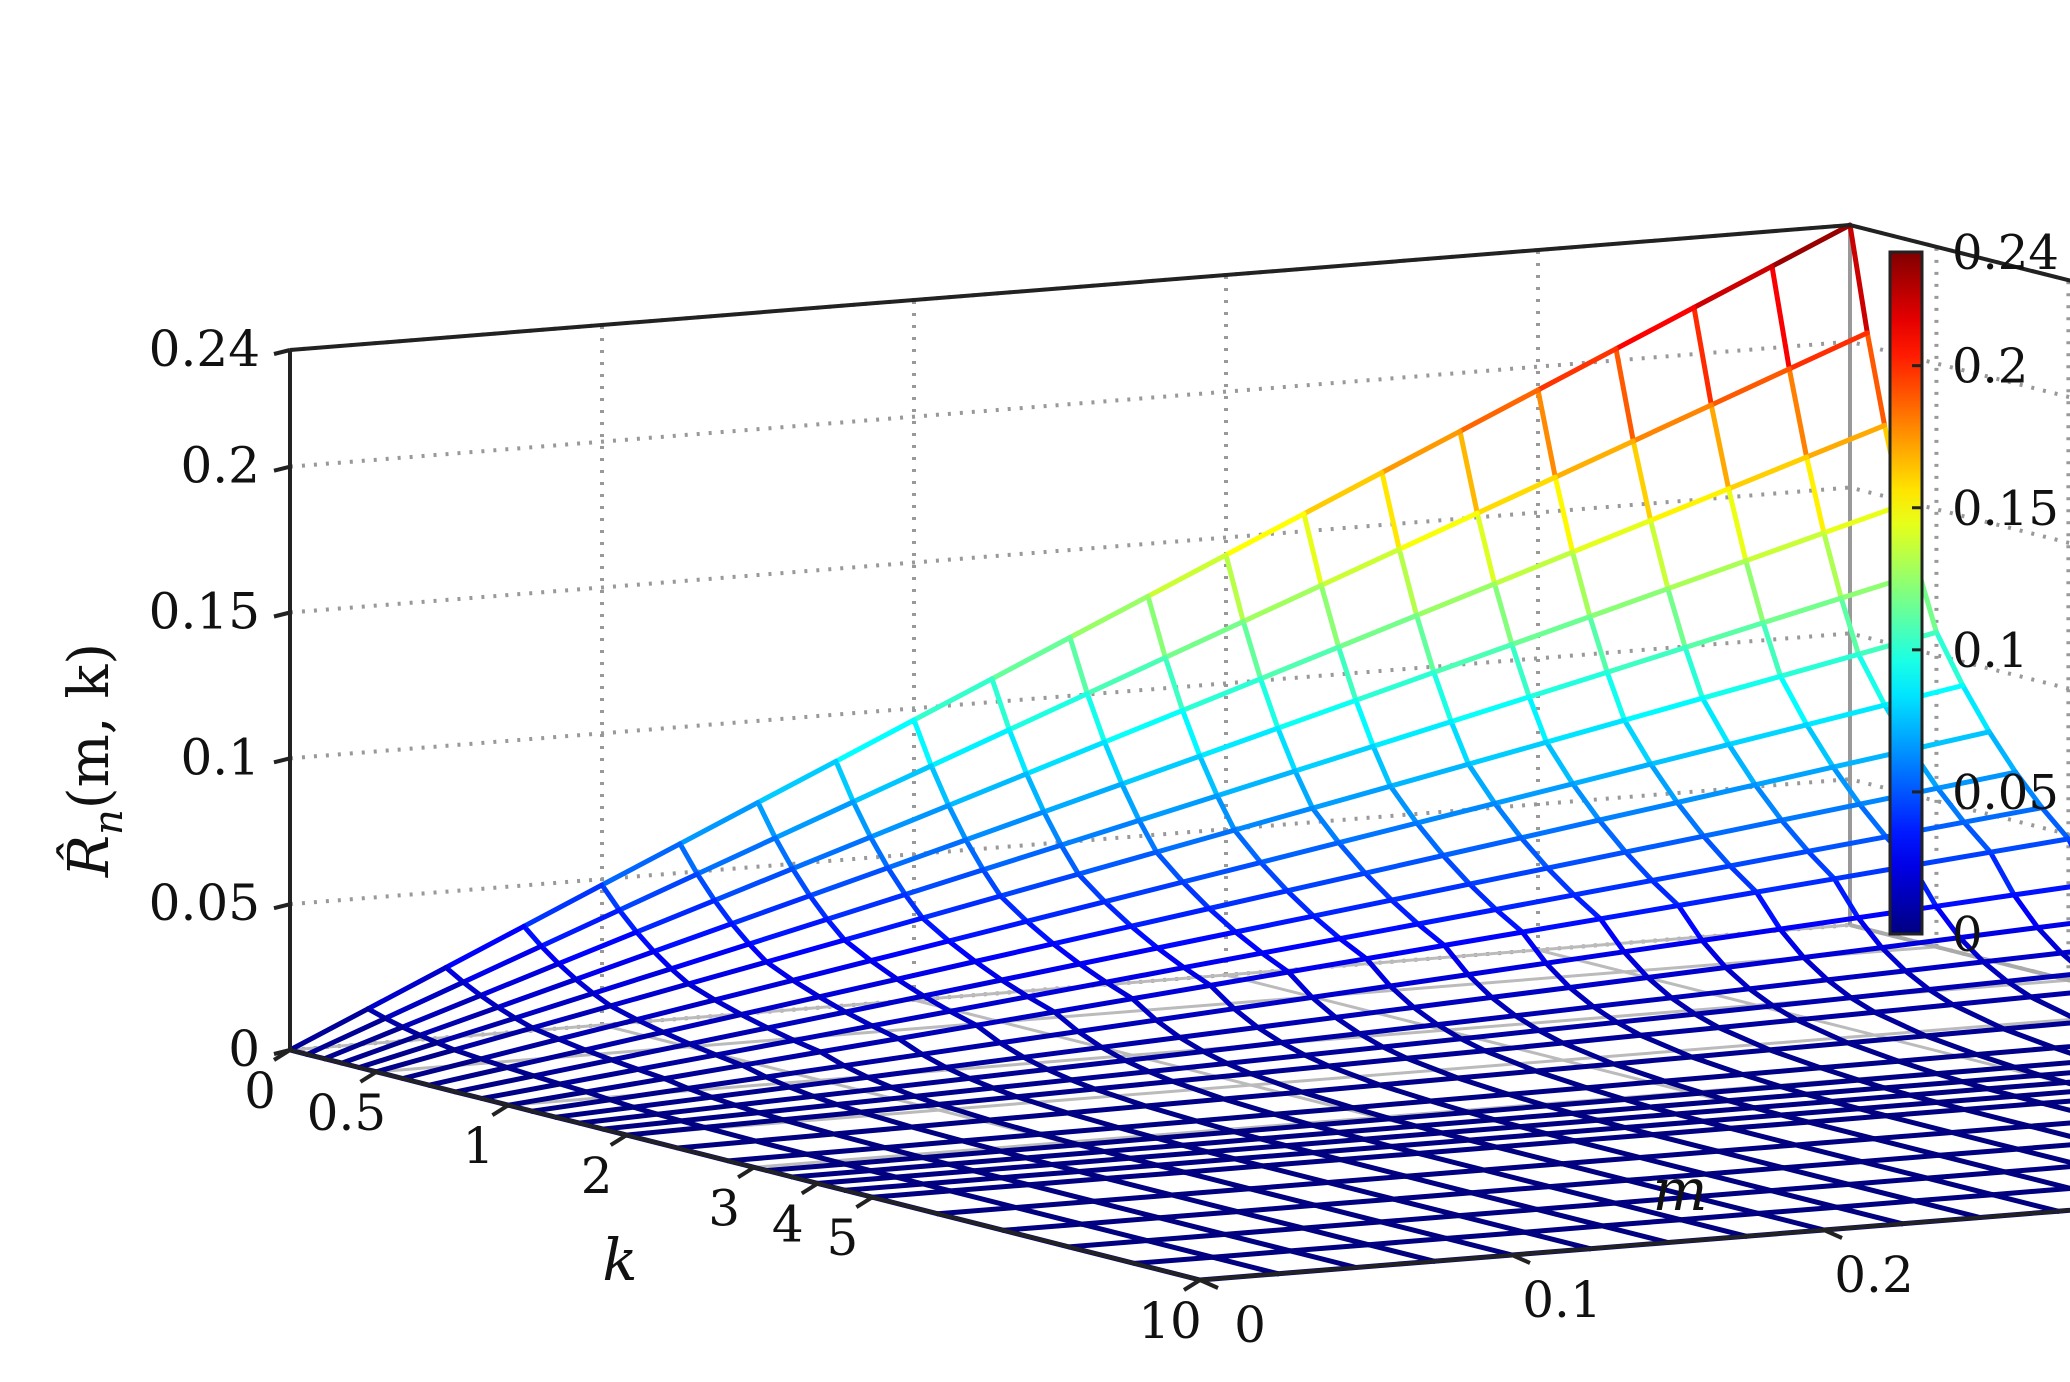 This screenshot has height=1382, width=2070. What do you see at coordinates (93, 760) in the screenshot?
I see `z-axis-title: R̂n(m, k)` at bounding box center [93, 760].